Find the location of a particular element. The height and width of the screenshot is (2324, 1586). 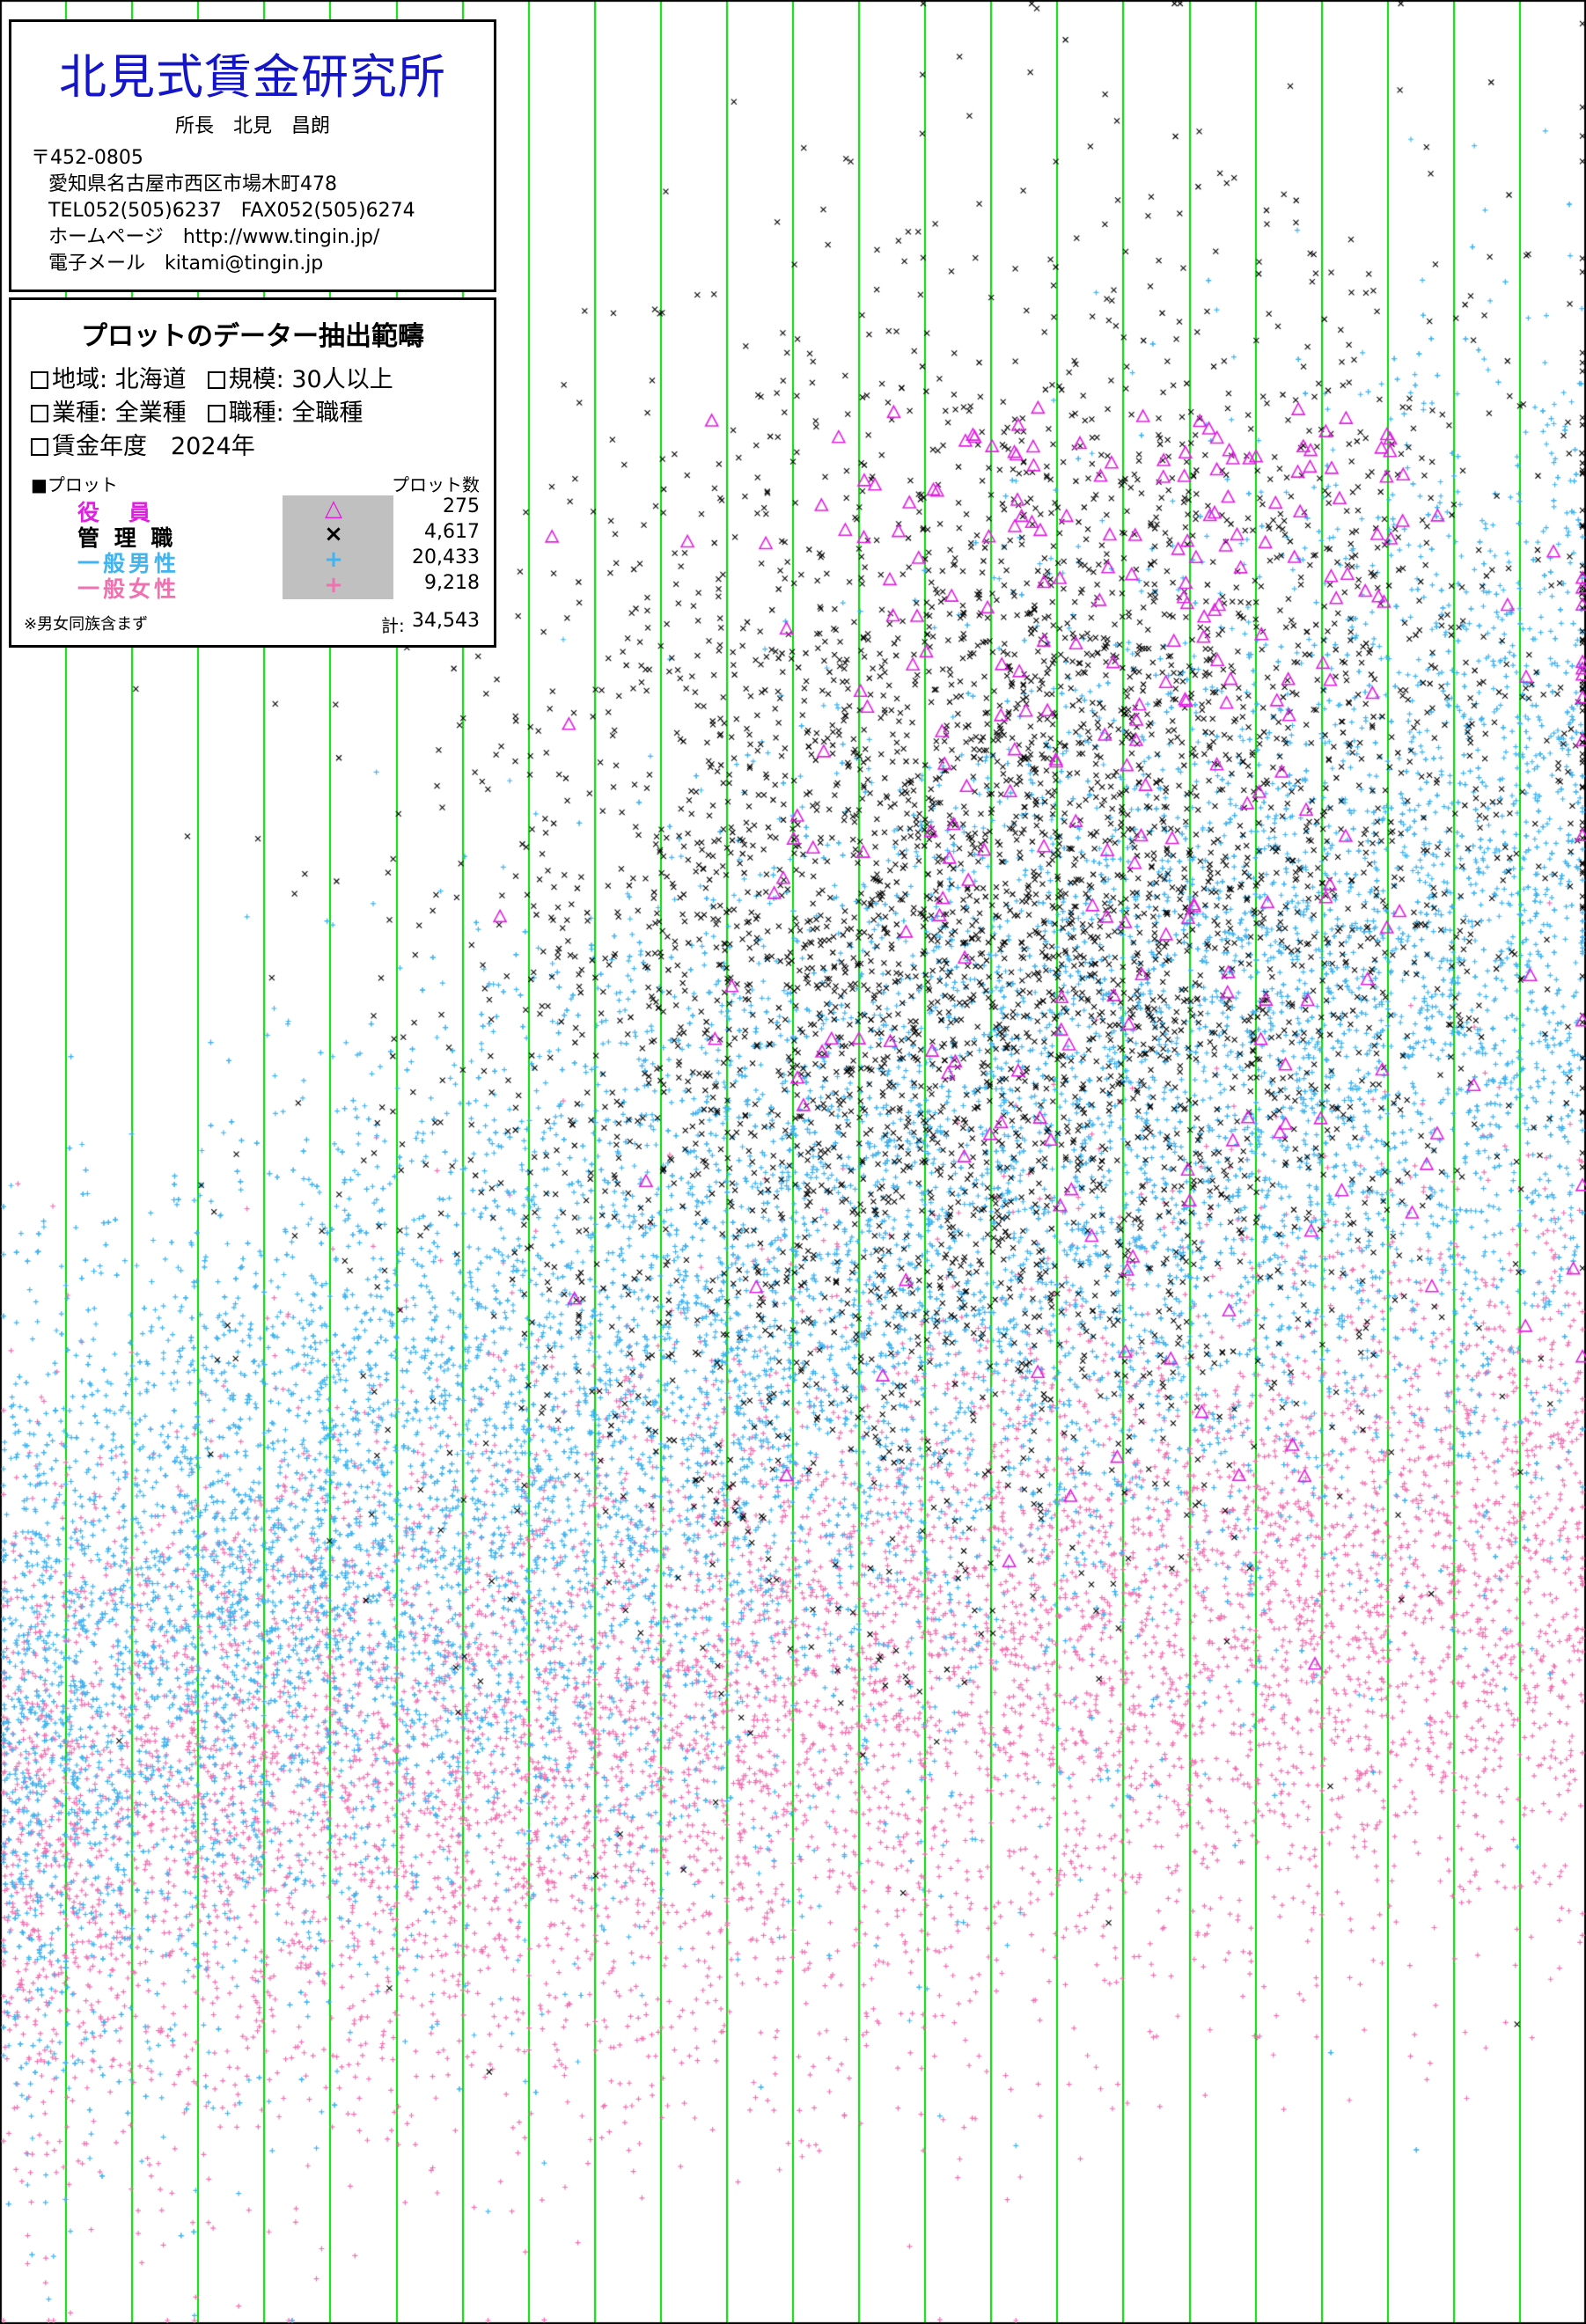

legend-item-manager: 管 理 職 × 4,617 is located at coordinates (252, 536).